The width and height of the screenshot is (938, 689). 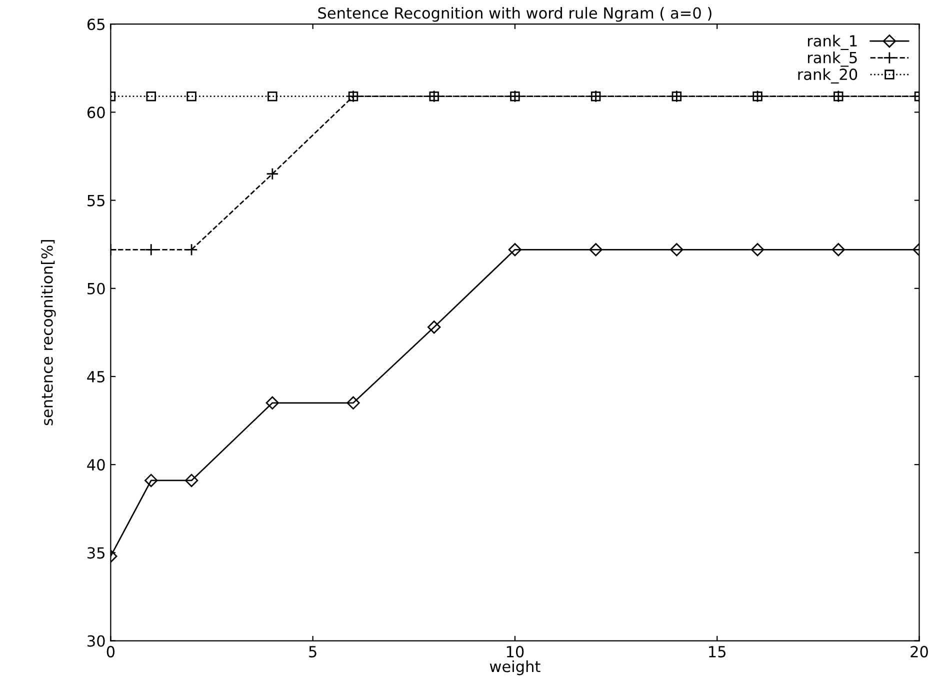 What do you see at coordinates (717, 652) in the screenshot?
I see `x-tick-label: 15` at bounding box center [717, 652].